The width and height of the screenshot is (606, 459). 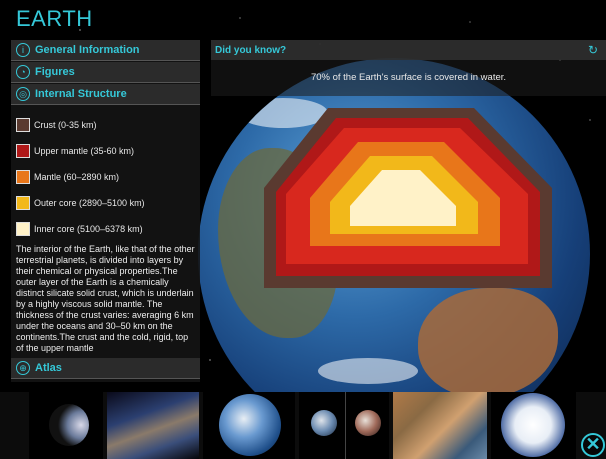 What do you see at coordinates (89, 203) in the screenshot?
I see `legend-label: Outer core (2890–5100 km)` at bounding box center [89, 203].